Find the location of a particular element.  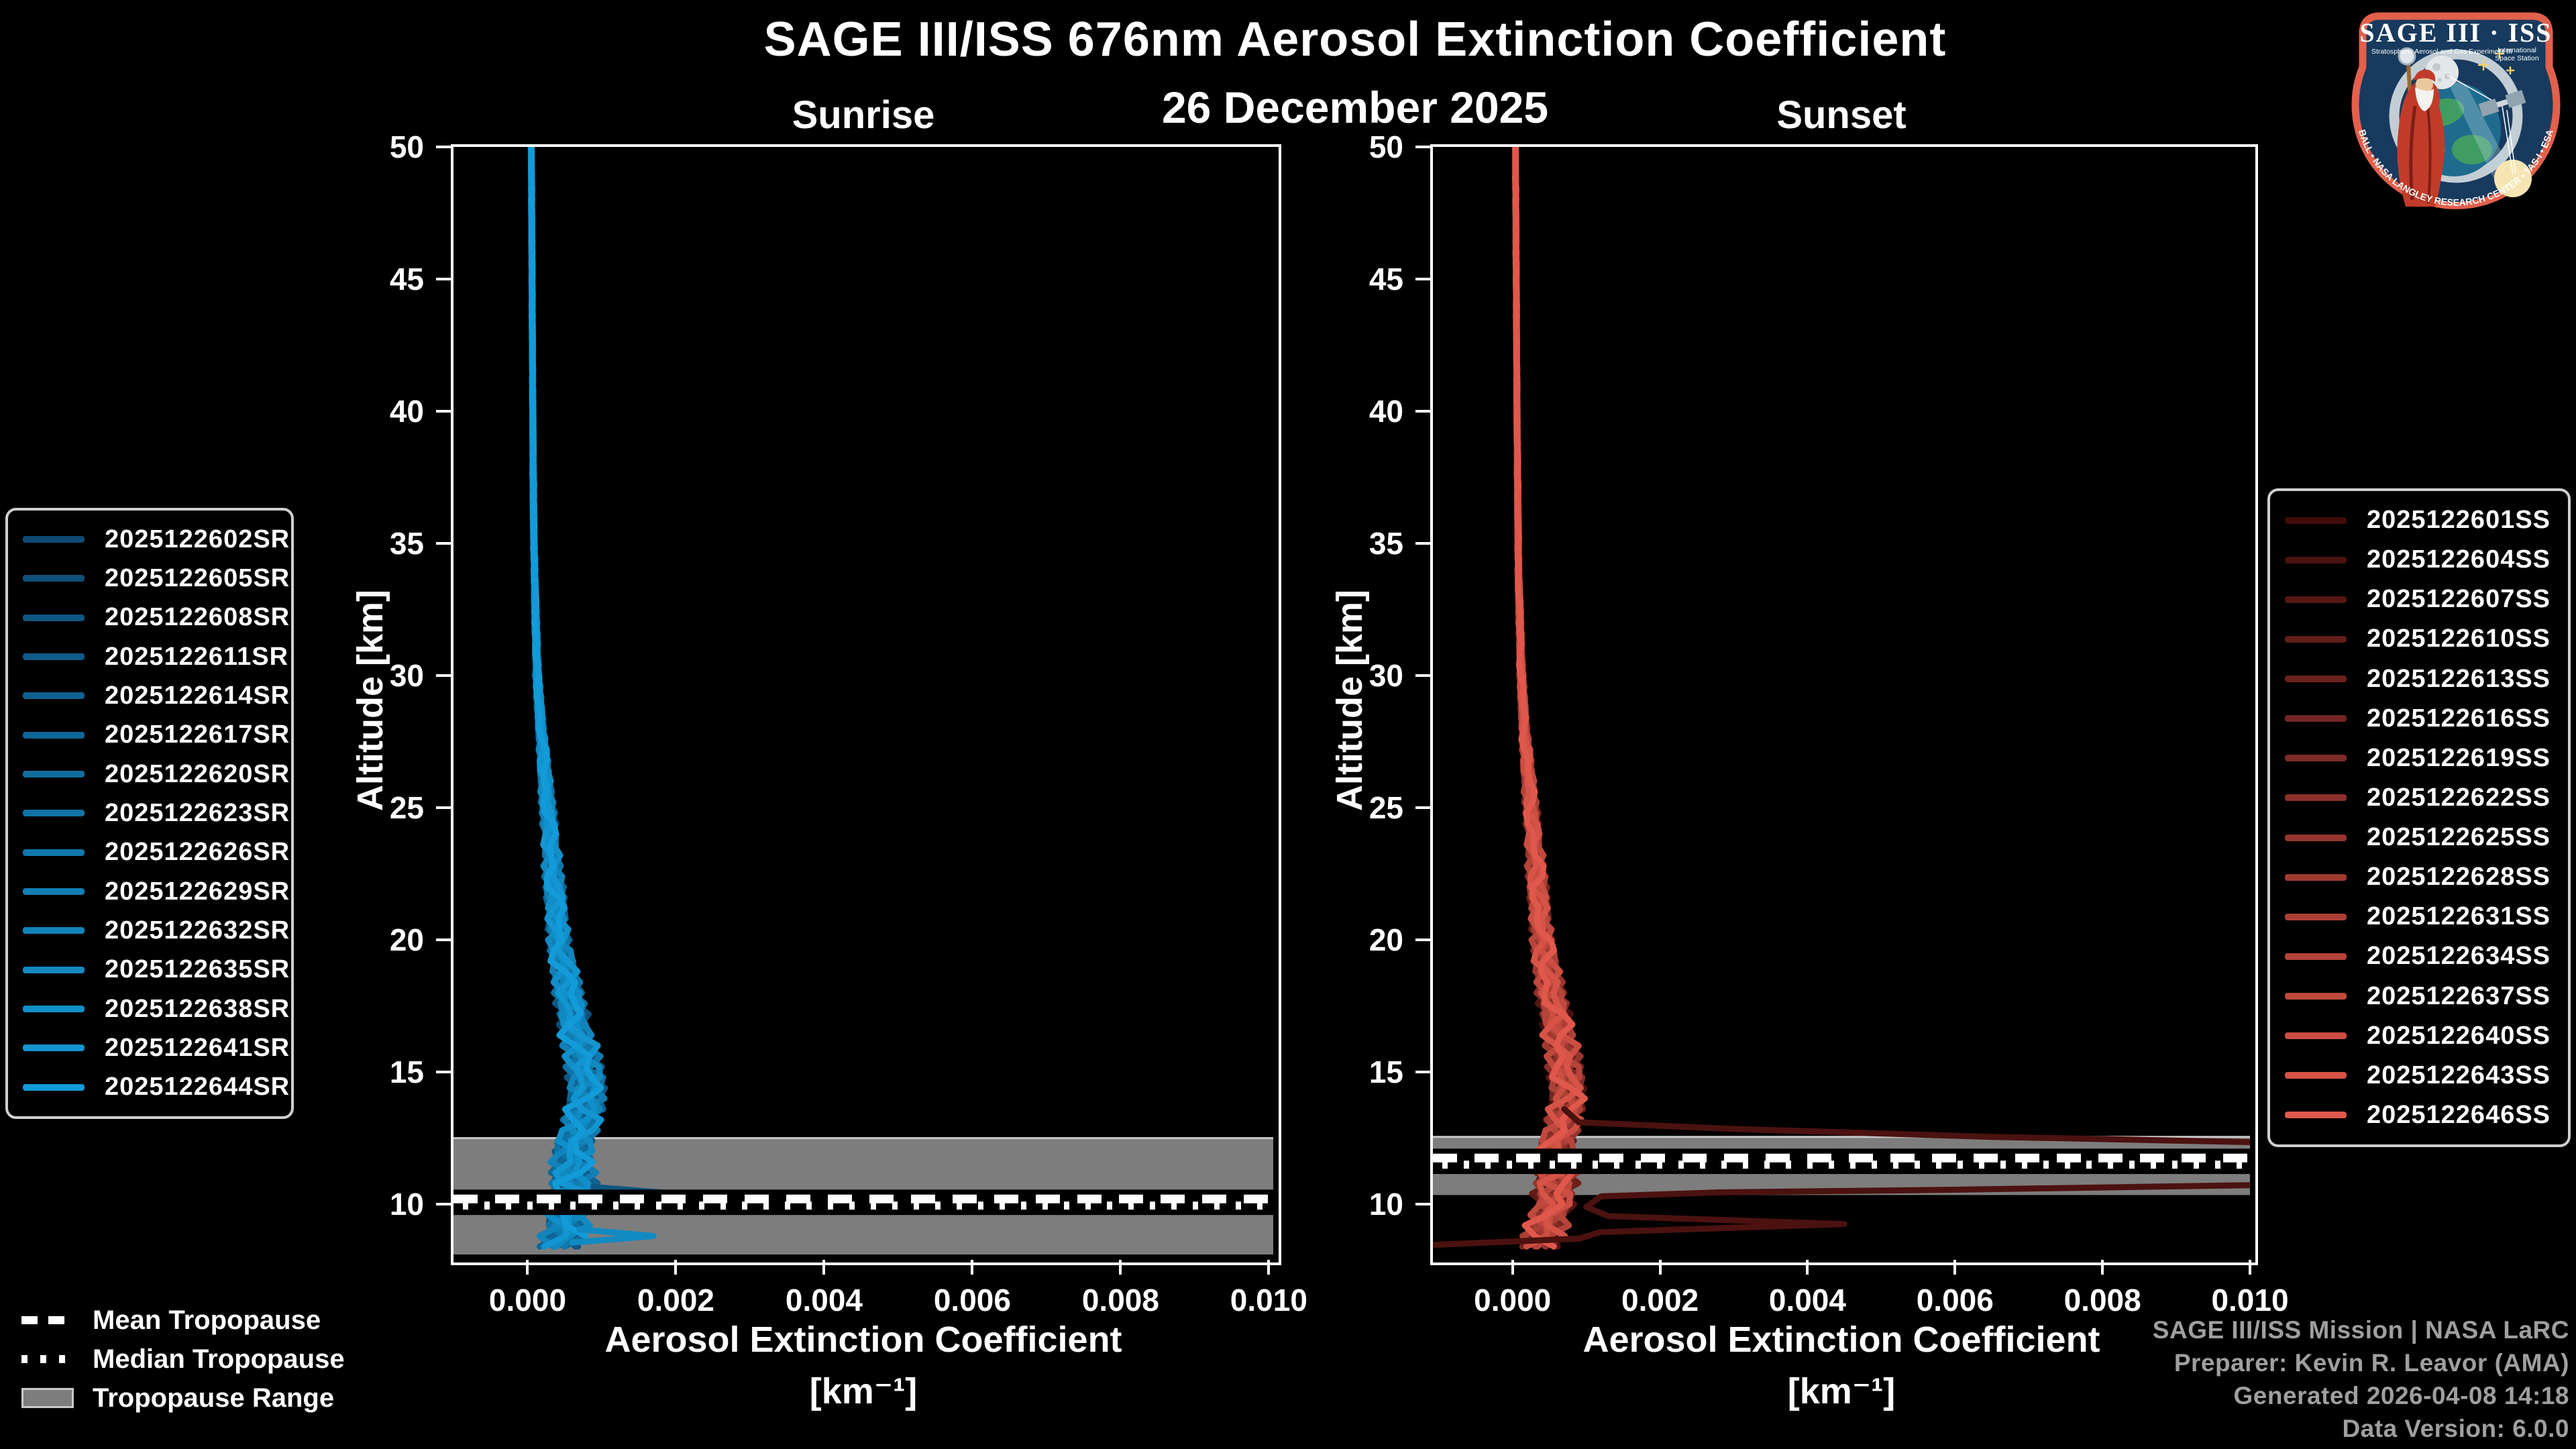

page-subtitle: 26 December 2025 is located at coordinates (1355, 107).